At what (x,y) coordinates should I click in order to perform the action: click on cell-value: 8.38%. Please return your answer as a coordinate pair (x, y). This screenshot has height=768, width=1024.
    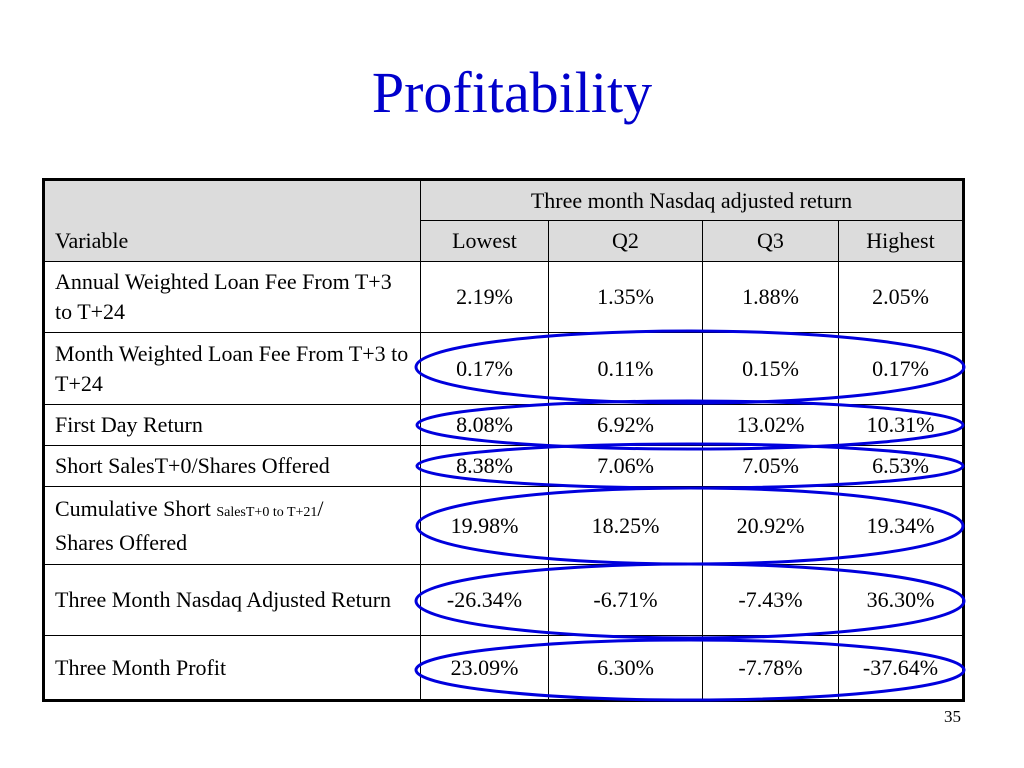
    Looking at the image, I should click on (484, 466).